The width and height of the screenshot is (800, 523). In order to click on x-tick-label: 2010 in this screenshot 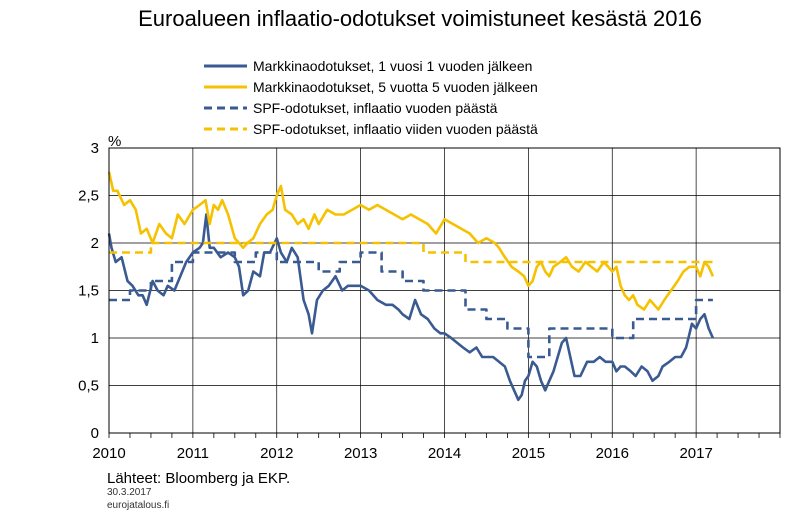, I will do `click(108, 453)`.